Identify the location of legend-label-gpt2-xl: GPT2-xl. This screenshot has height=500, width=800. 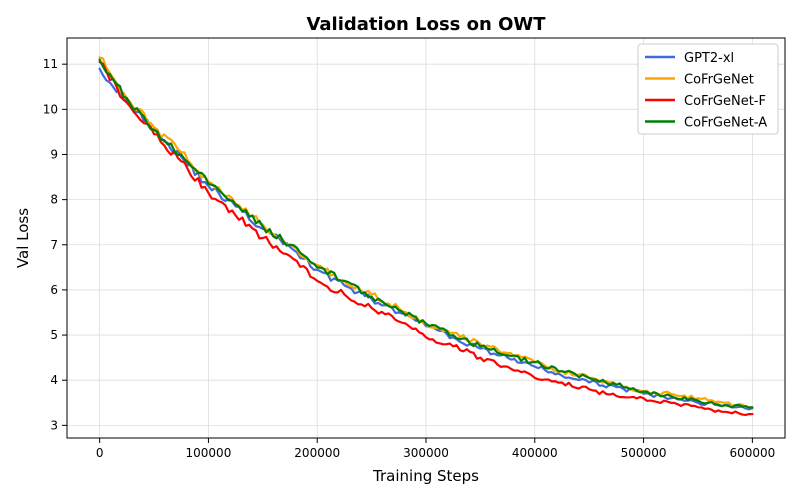
(709, 58).